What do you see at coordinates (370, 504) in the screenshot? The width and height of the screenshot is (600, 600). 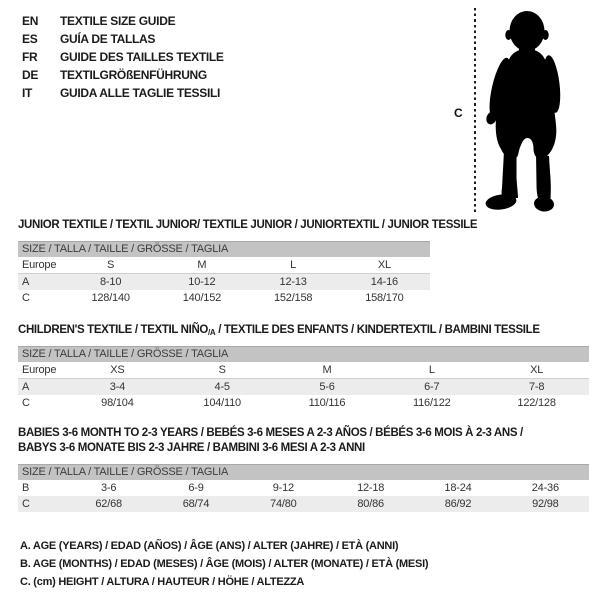 I see `value-cell: 80/86` at bounding box center [370, 504].